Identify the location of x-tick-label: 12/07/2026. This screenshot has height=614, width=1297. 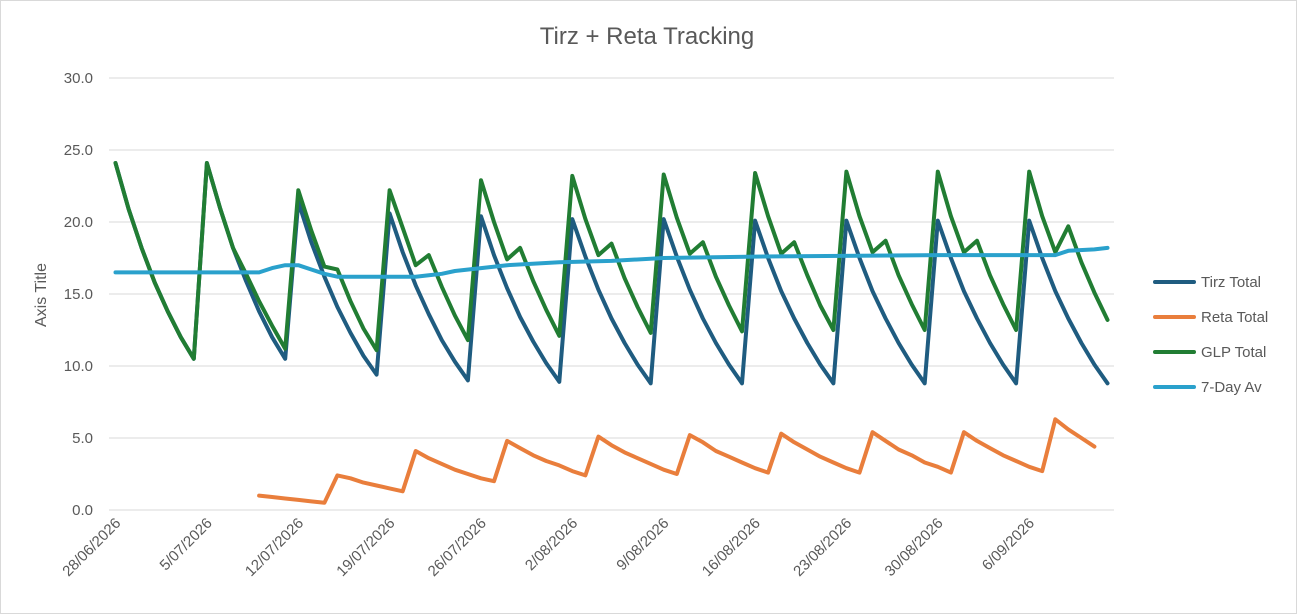
(274, 547).